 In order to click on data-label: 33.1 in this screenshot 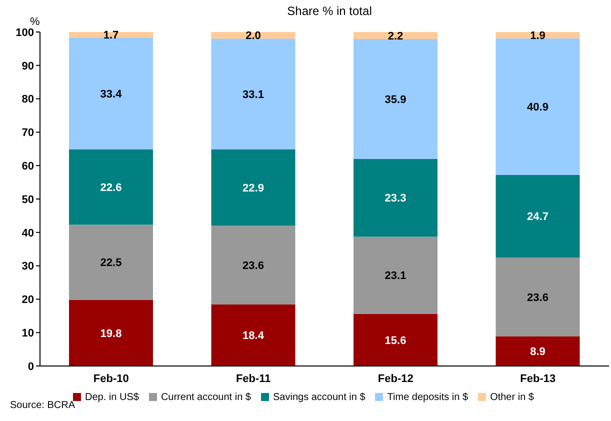, I will do `click(253, 94)`.